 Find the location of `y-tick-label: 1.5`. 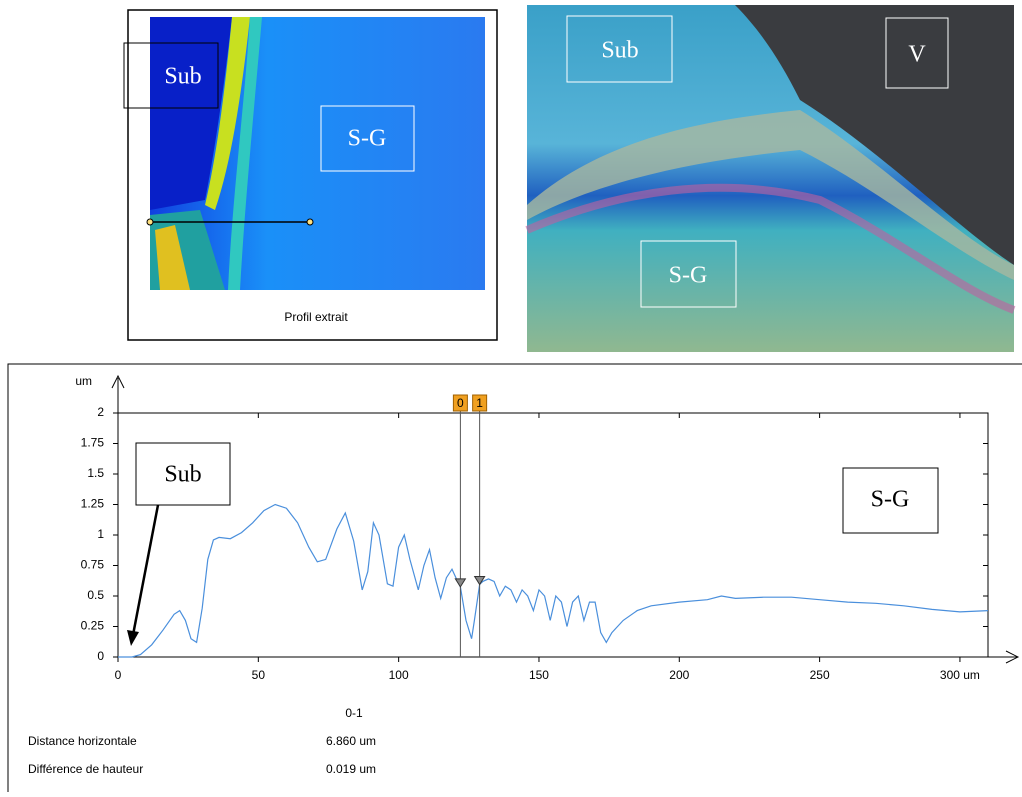

y-tick-label: 1.5 is located at coordinates (95, 473).